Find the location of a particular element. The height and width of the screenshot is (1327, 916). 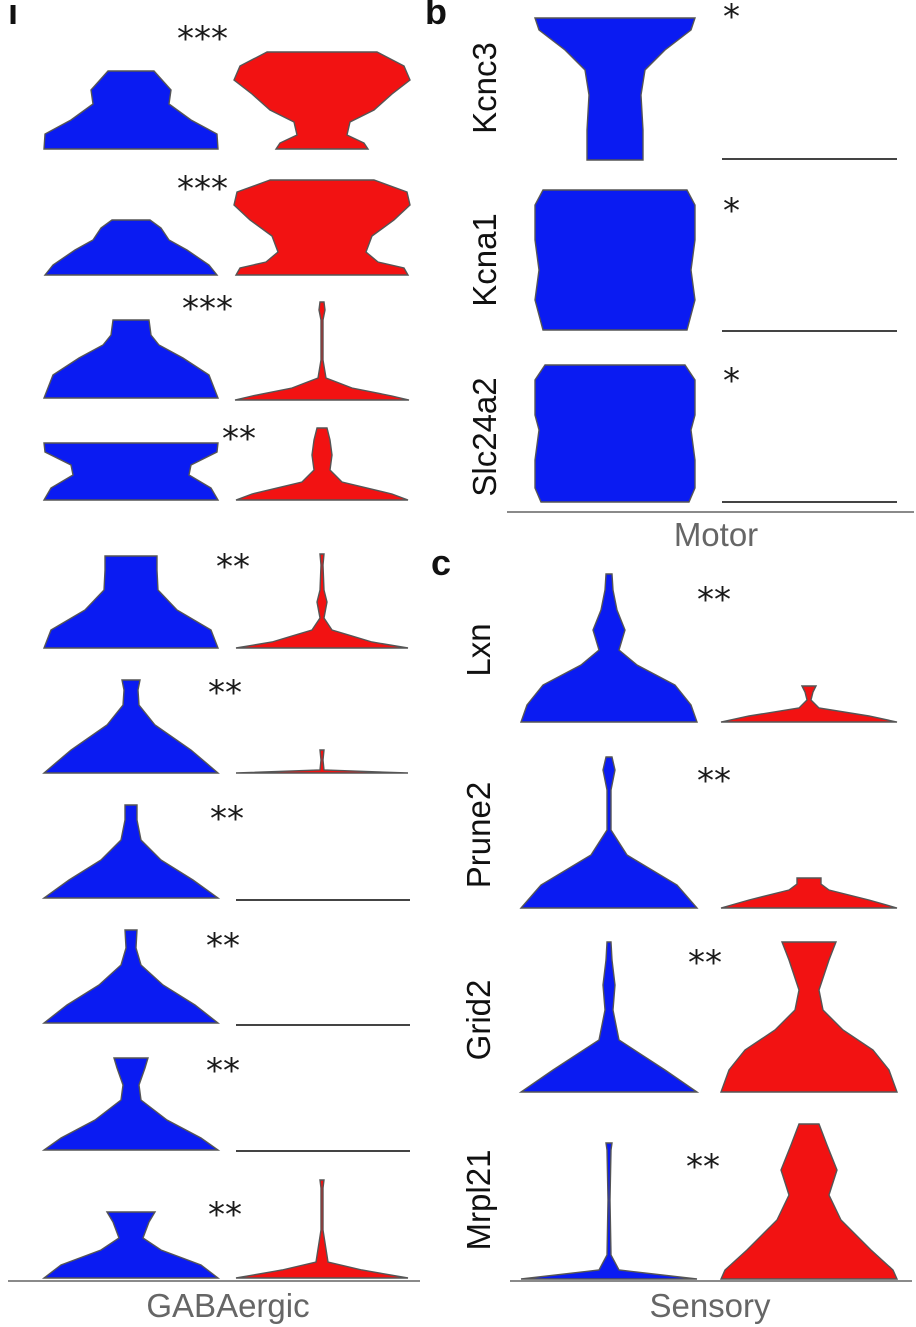

panel-a-gene-10: ** is located at coordinates (225, 1229).